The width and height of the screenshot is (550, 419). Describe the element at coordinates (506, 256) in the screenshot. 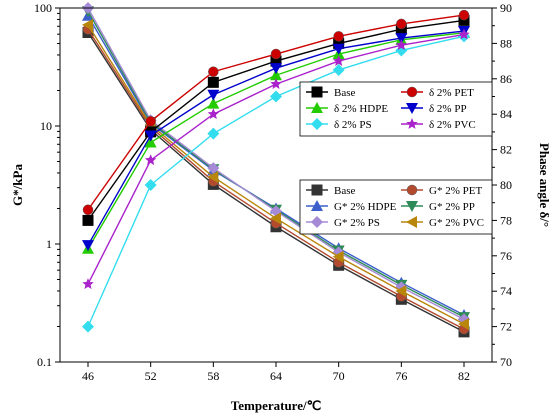

I see `right-tick-label: 76` at that location.